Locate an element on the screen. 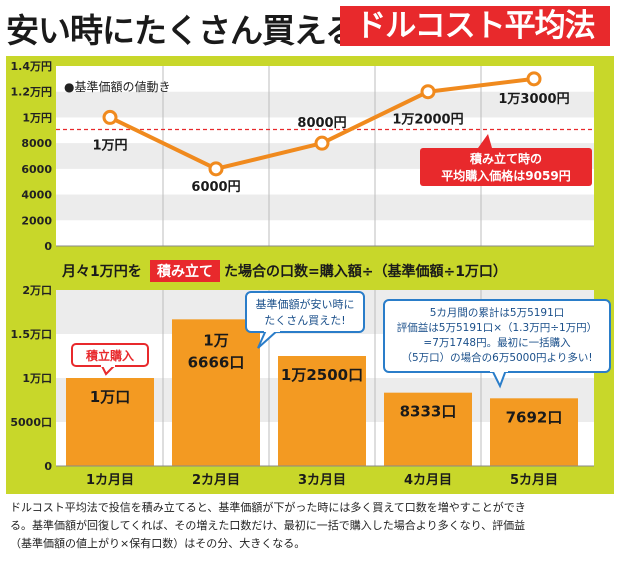 The width and height of the screenshot is (620, 561). bar-title-prefix: 月々1万円を is located at coordinates (101, 272).